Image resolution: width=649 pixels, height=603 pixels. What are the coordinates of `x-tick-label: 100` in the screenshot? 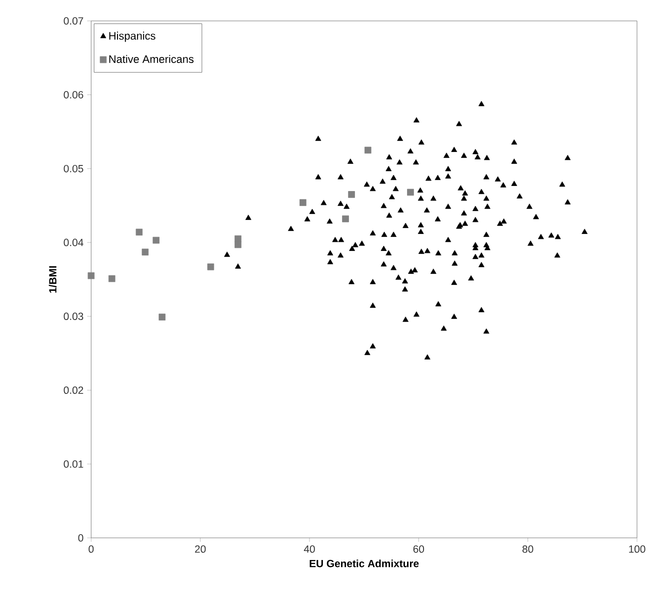 It's located at (637, 549).